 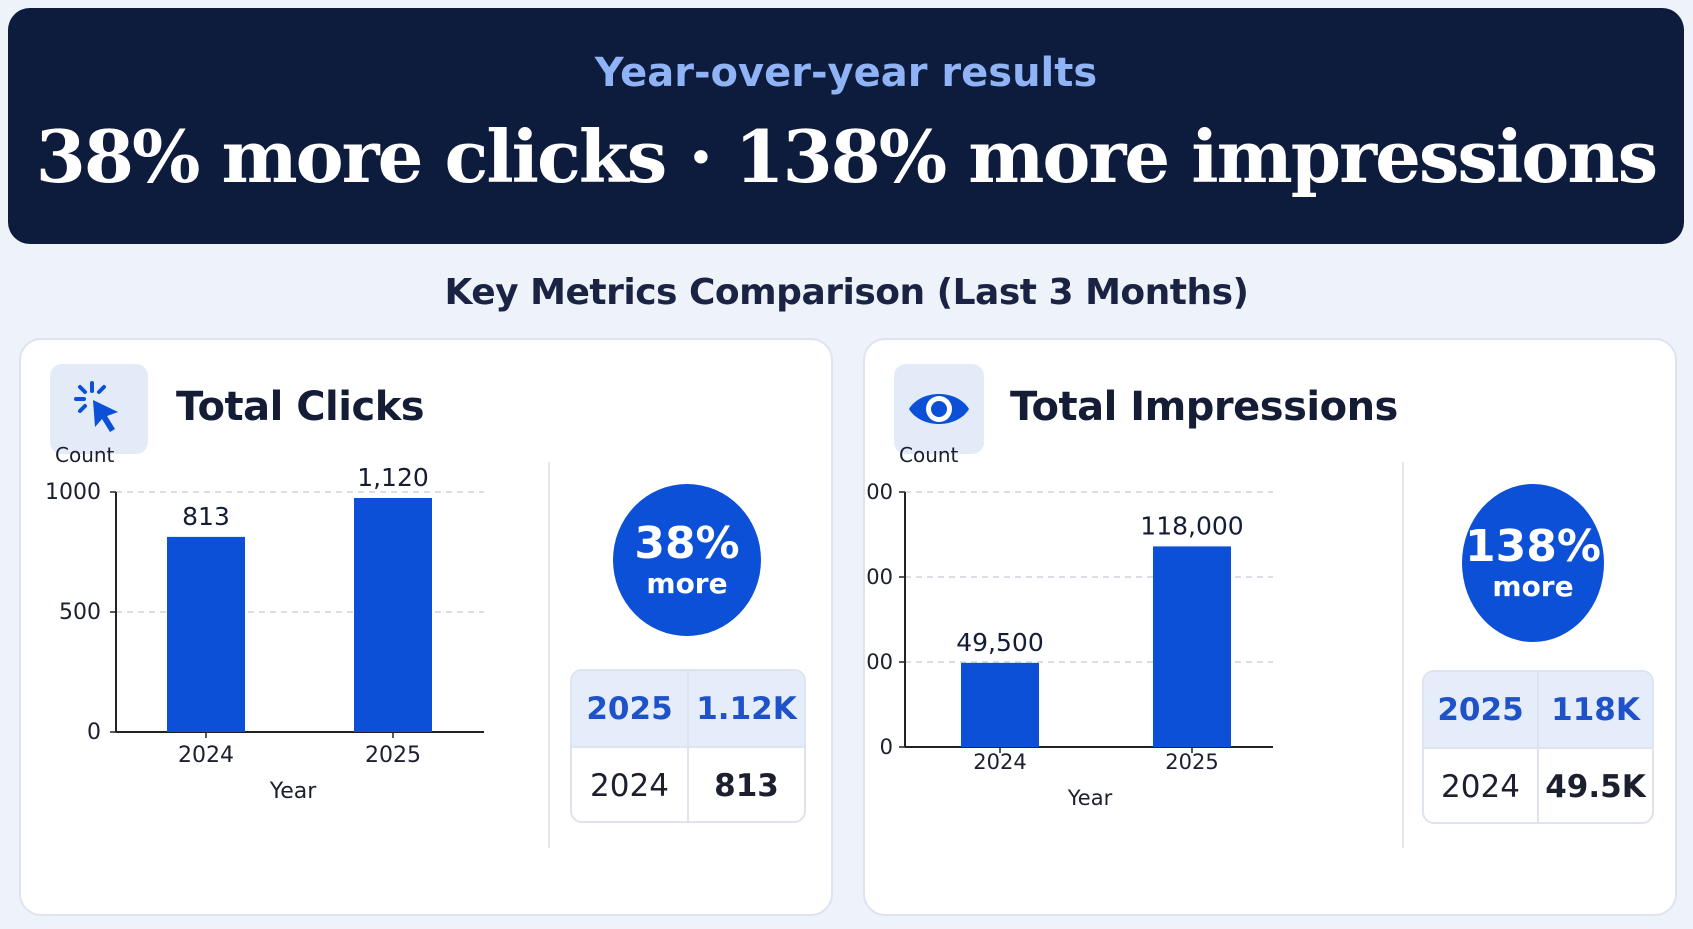 I want to click on section-title: Key Metrics Comparison (Last 3 Months), so click(x=846, y=292).